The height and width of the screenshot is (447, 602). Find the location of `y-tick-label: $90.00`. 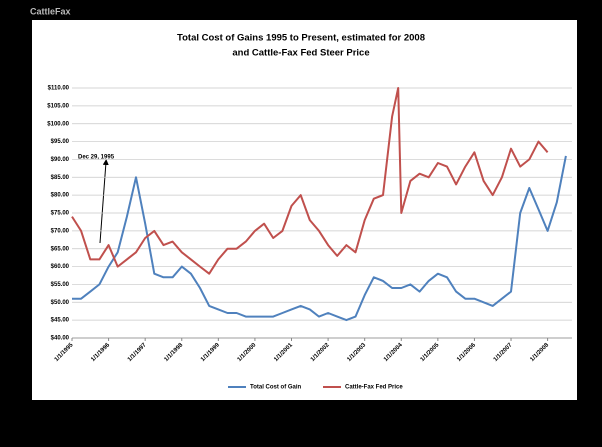

y-tick-label: $90.00 is located at coordinates (60, 160).